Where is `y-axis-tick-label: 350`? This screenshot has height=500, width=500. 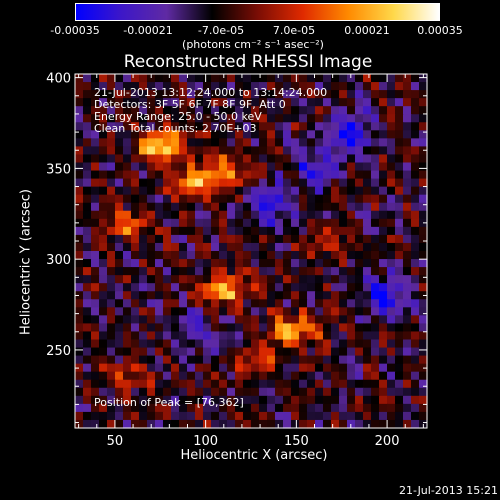 y-axis-tick-label: 350 is located at coordinates (58, 169).